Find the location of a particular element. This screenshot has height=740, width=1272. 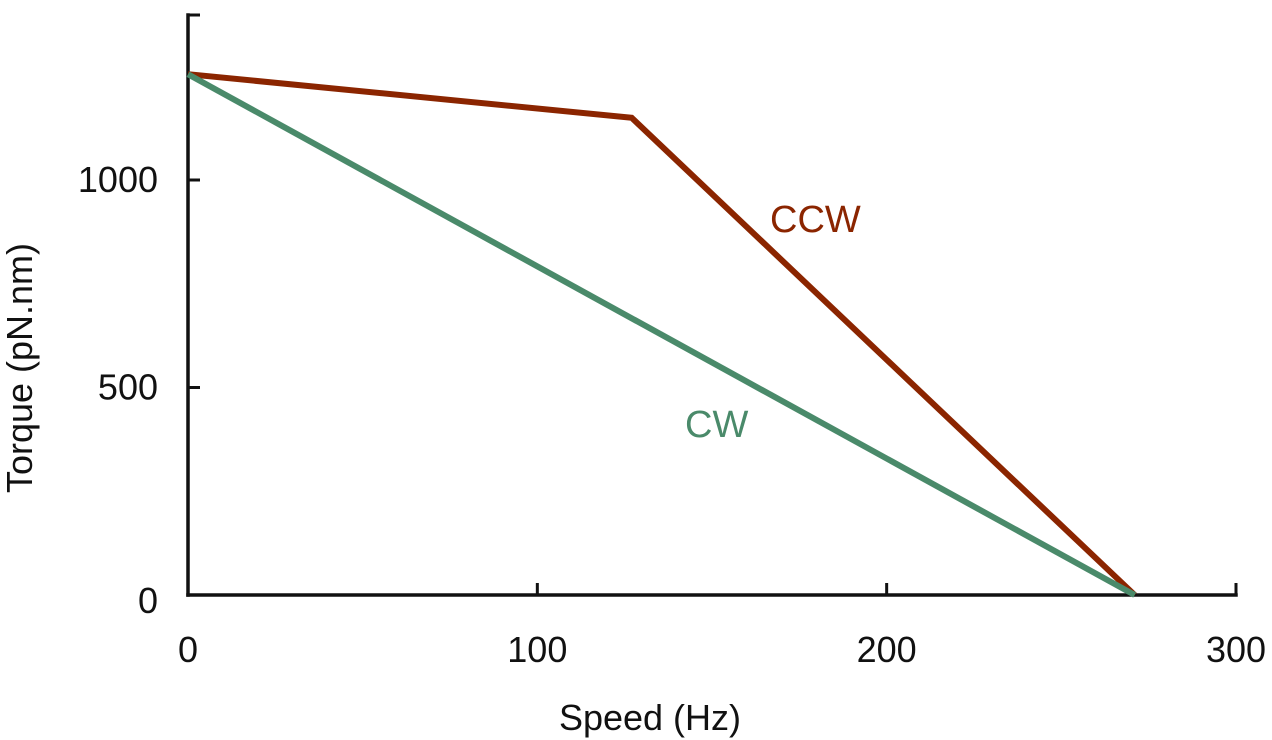

y-tick-label: 500 is located at coordinates (128, 387).